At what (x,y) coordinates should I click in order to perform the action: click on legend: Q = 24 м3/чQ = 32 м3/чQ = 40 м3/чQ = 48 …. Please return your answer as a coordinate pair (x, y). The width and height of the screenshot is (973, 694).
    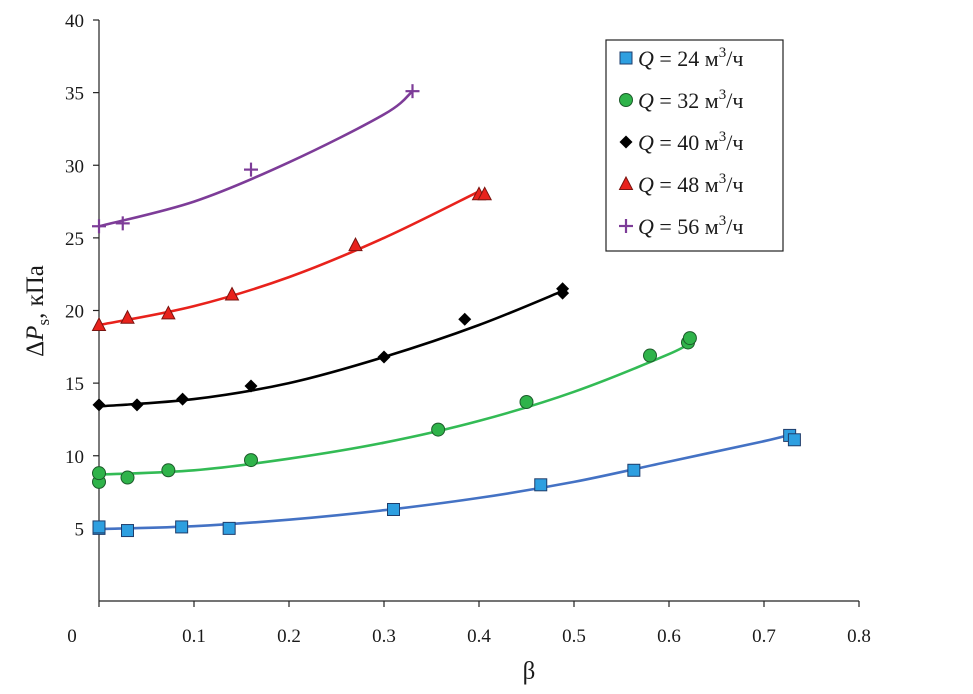
    Looking at the image, I should click on (694, 145).